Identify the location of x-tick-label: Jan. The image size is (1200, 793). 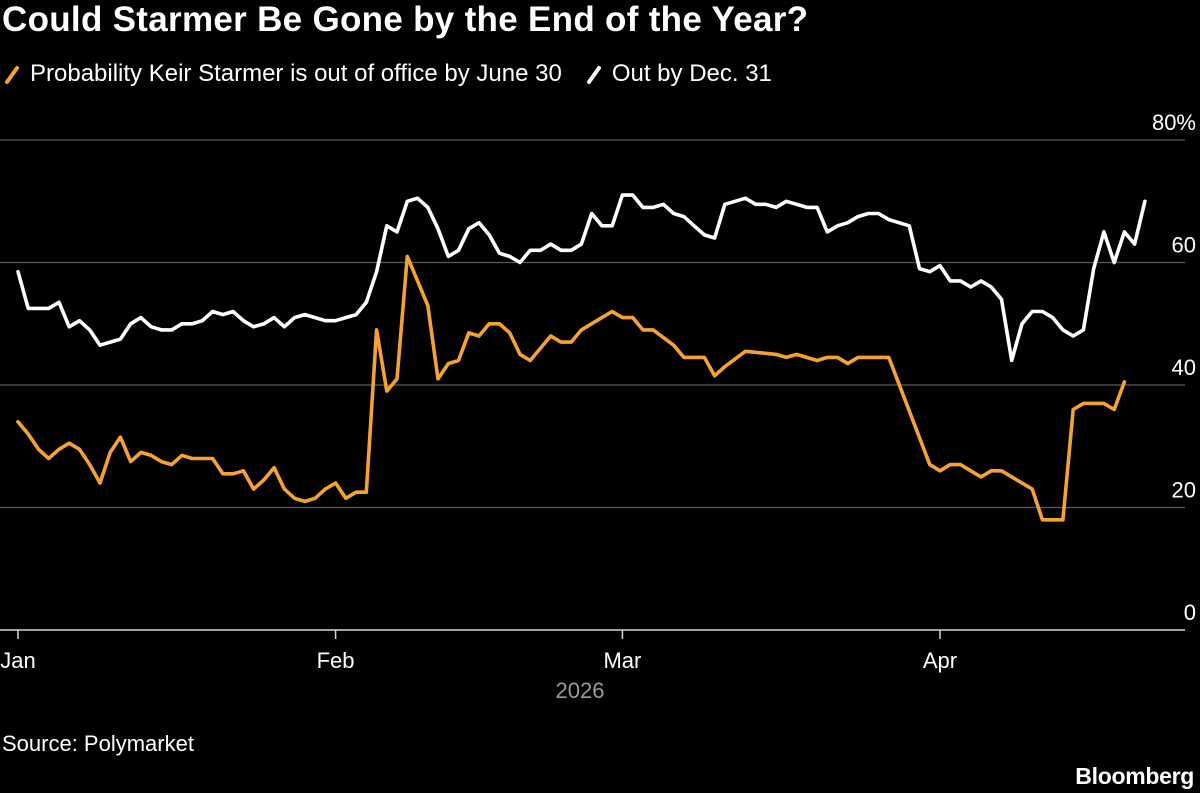
(17, 660).